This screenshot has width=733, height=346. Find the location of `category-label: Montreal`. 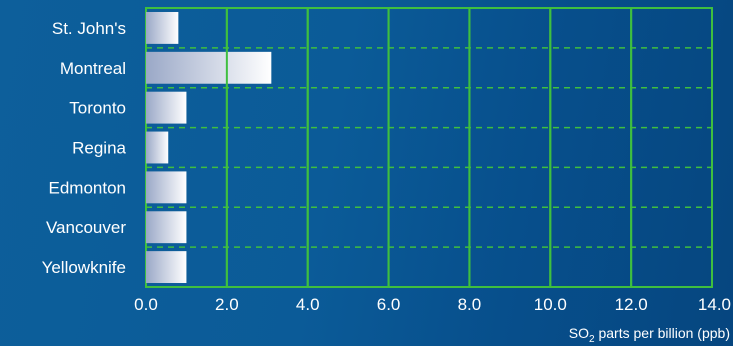

category-label: Montreal is located at coordinates (93, 68).